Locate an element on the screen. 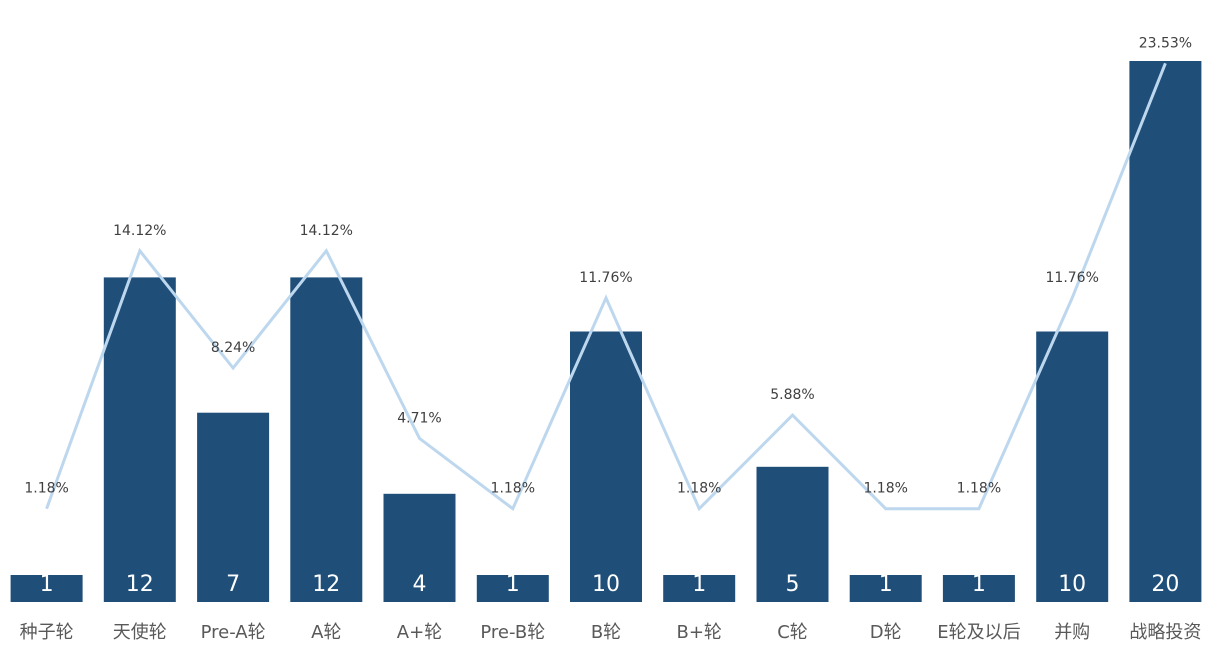 The width and height of the screenshot is (1221, 654). x-tick-label: B+轮 is located at coordinates (698, 632).